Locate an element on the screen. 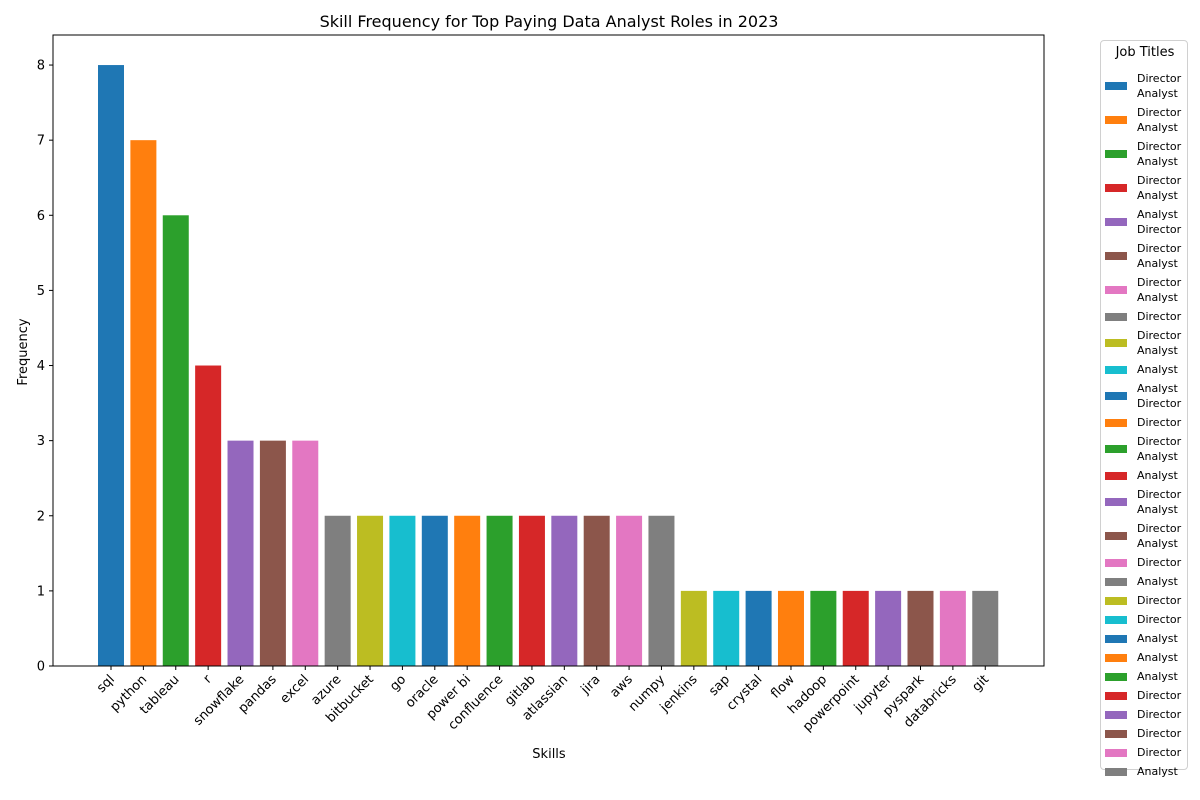  y-tick-label: 7 is located at coordinates (41, 141).